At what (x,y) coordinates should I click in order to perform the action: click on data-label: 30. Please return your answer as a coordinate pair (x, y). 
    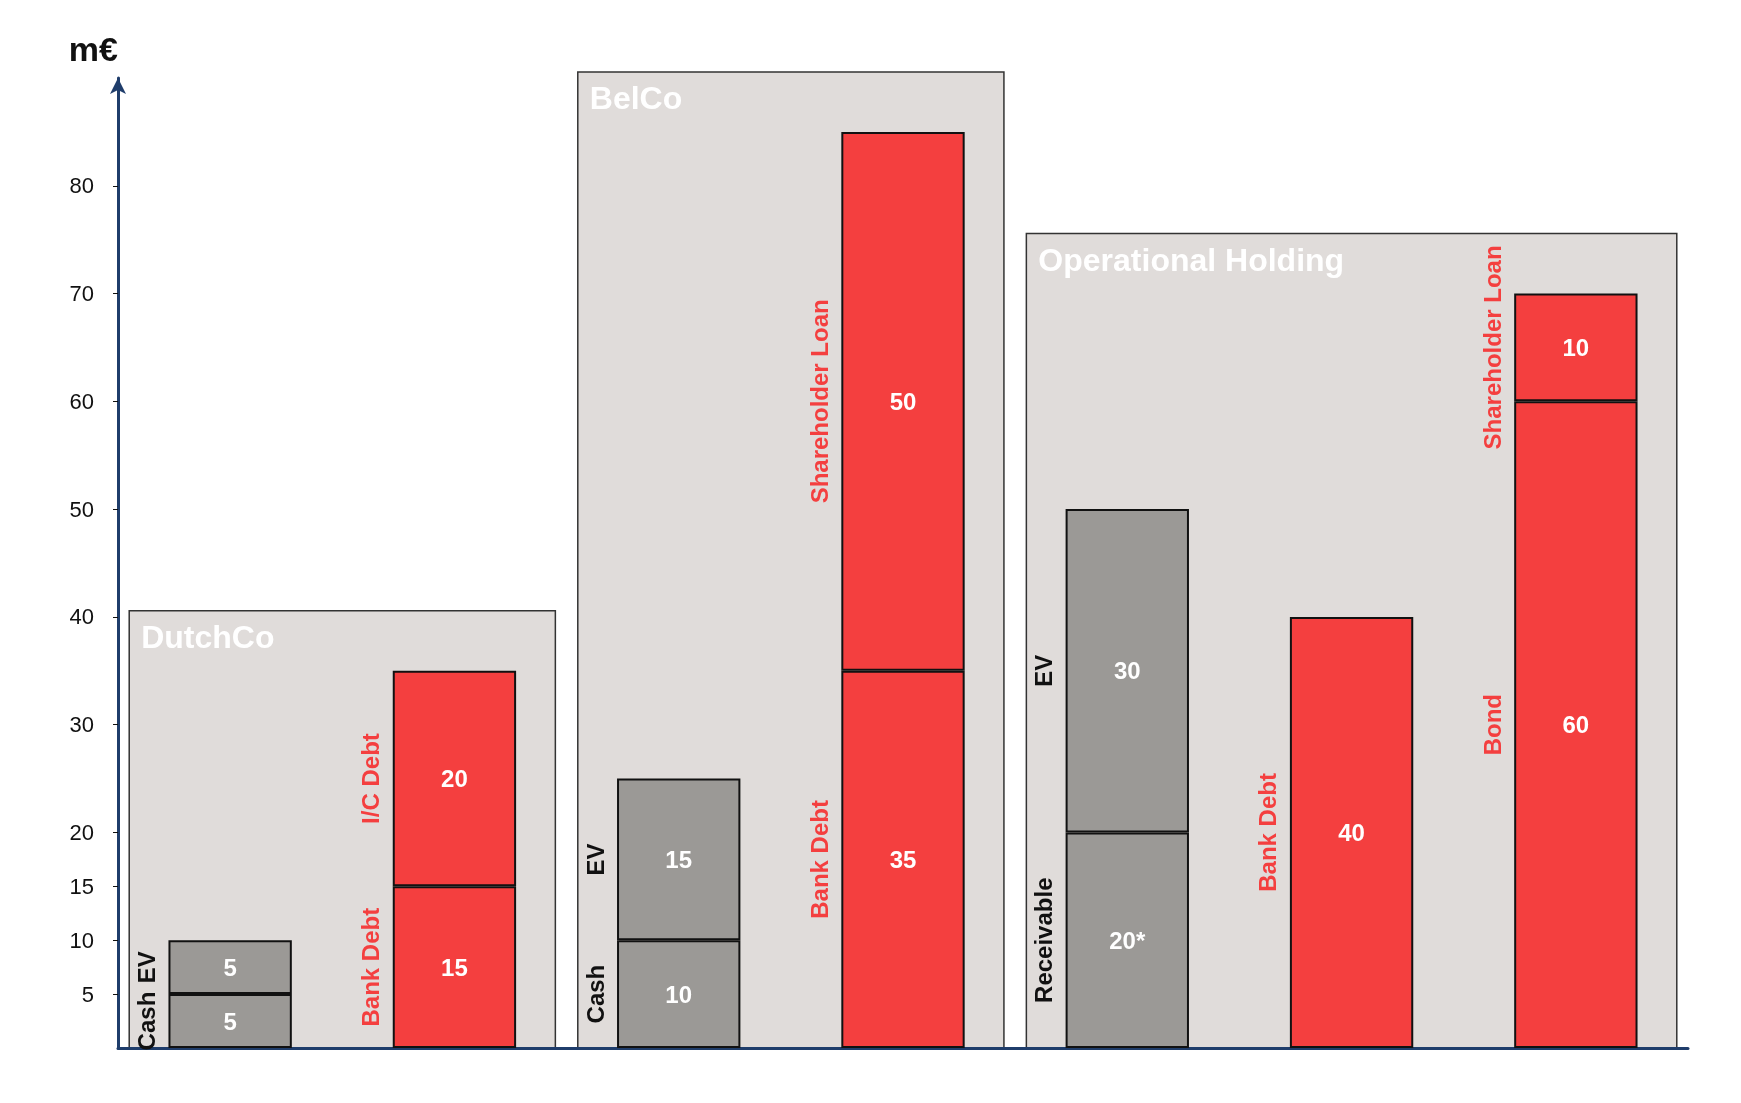
    Looking at the image, I should click on (1127, 671).